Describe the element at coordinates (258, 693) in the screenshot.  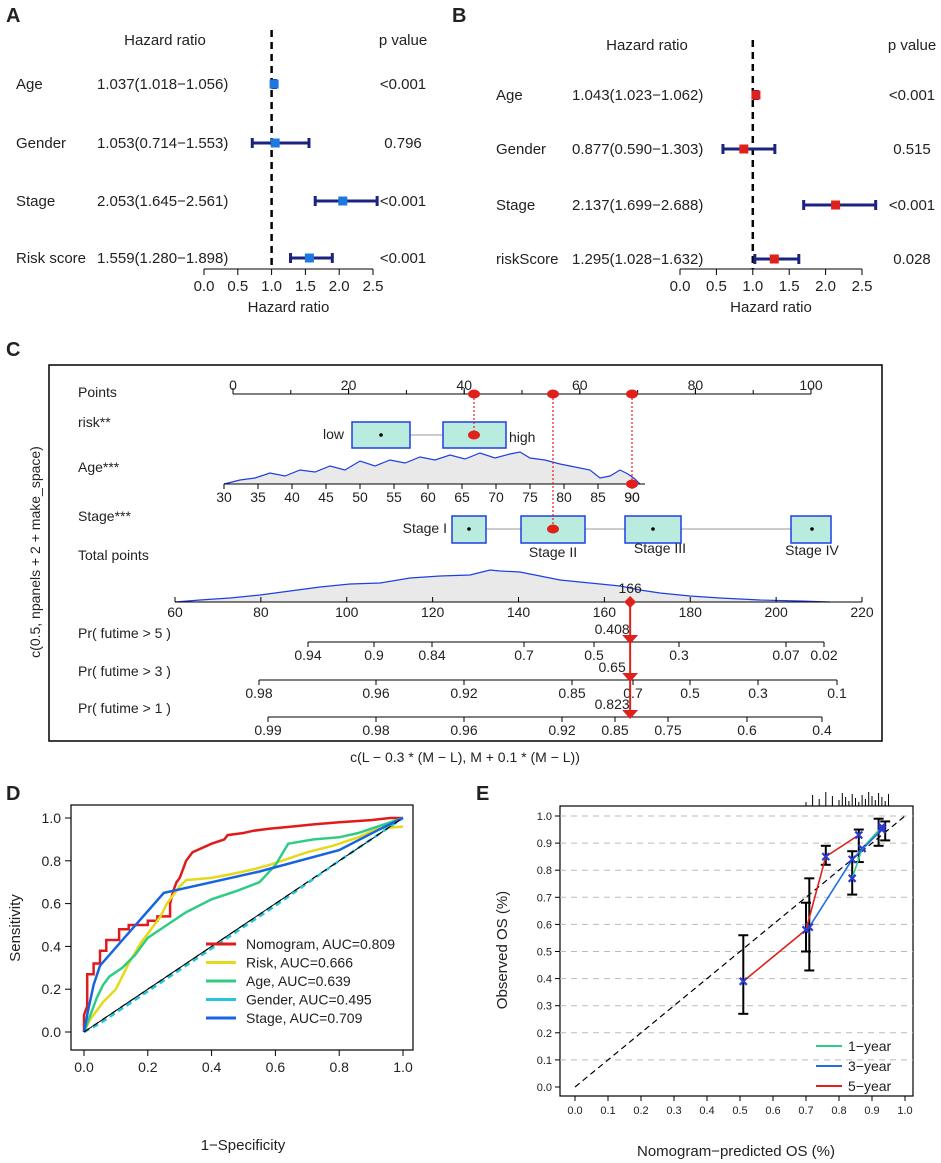
I see `nomogram-prob-tick-label: 0.98` at that location.